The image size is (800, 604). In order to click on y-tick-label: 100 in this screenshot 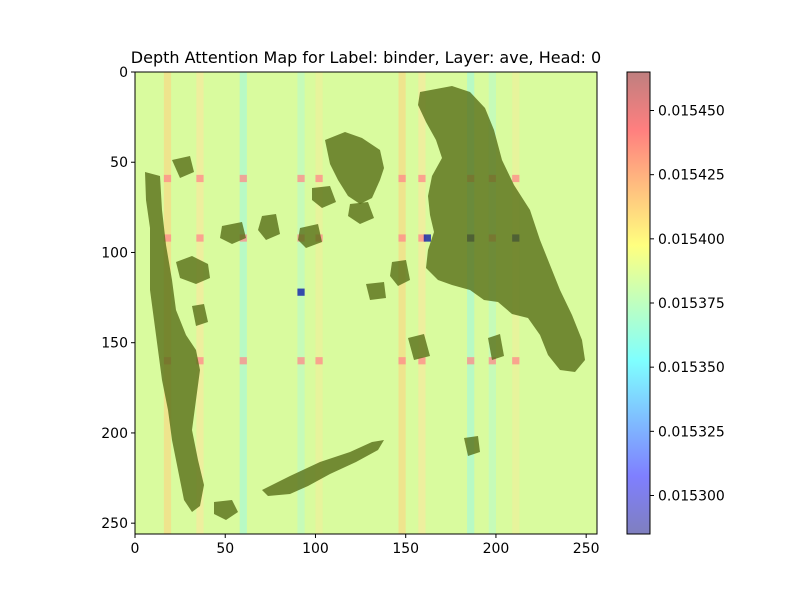, I will do `click(114, 253)`.